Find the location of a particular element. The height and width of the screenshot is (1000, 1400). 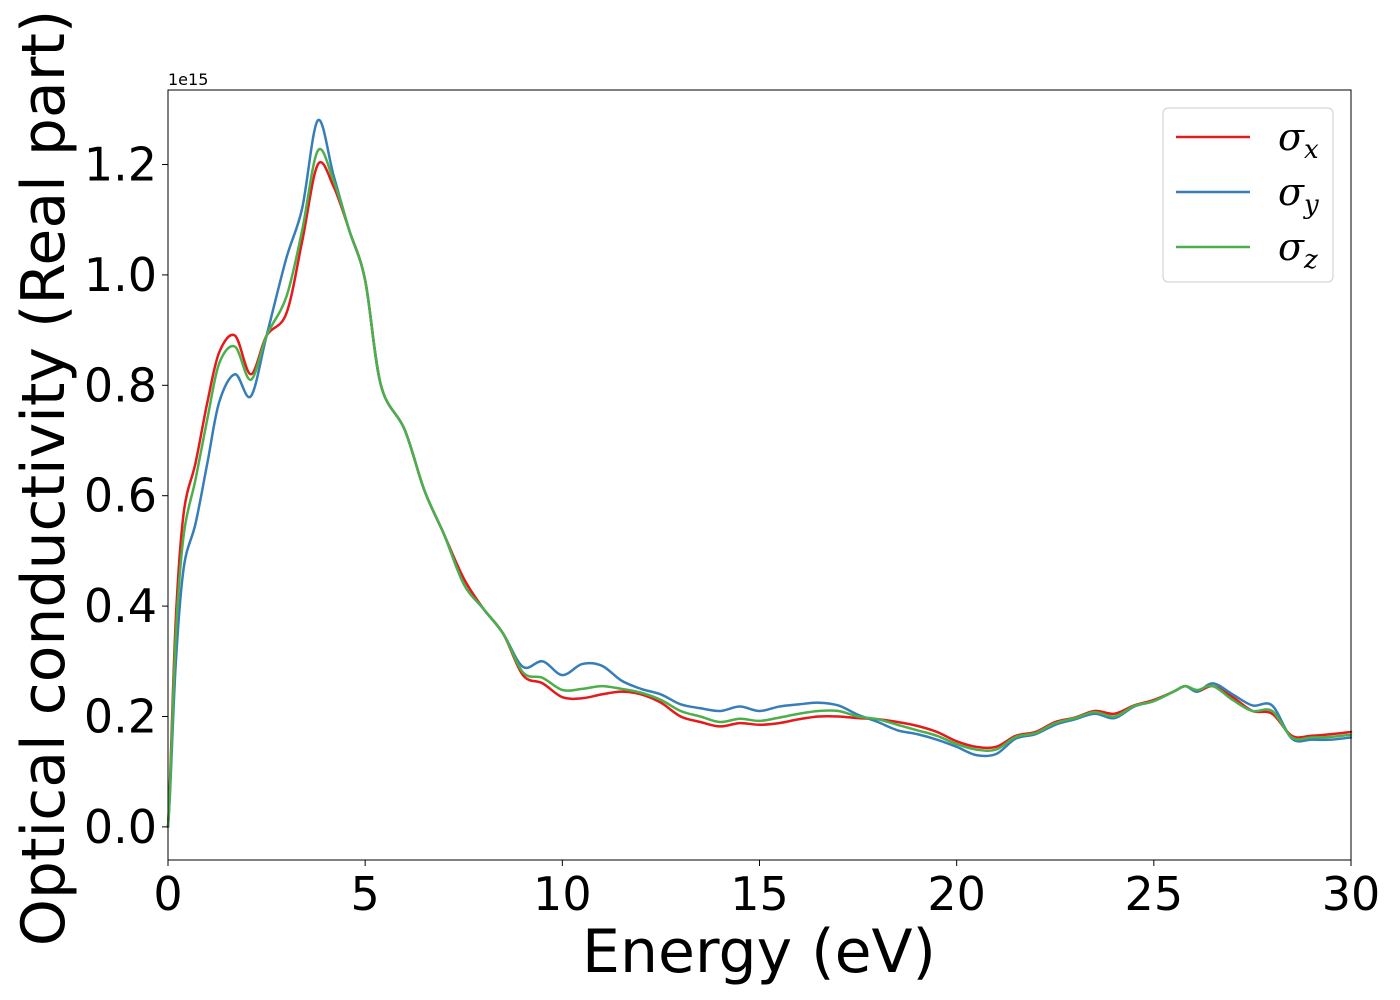

y-tick-label: 0.0 is located at coordinates (120, 827).